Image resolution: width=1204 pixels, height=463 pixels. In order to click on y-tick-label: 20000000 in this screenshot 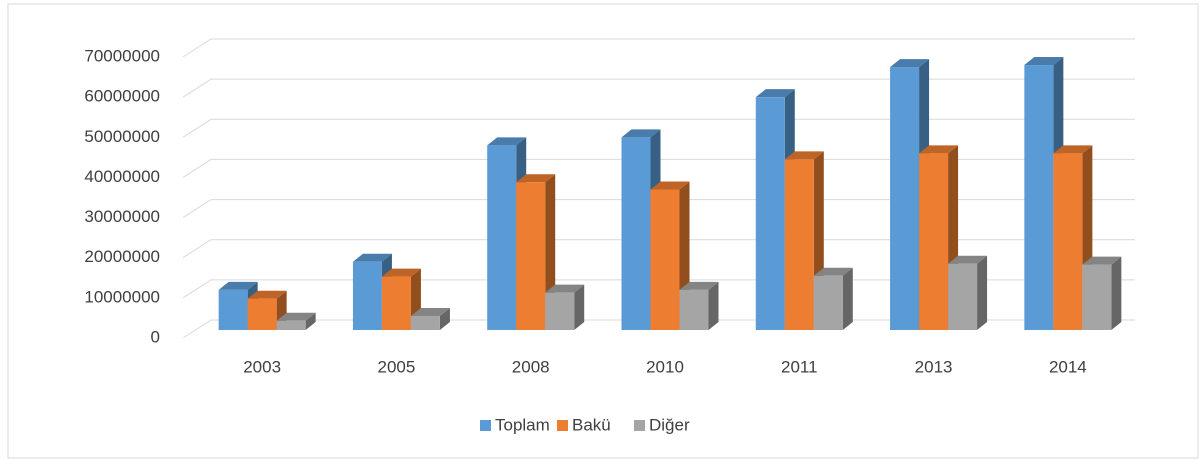, I will do `click(122, 256)`.